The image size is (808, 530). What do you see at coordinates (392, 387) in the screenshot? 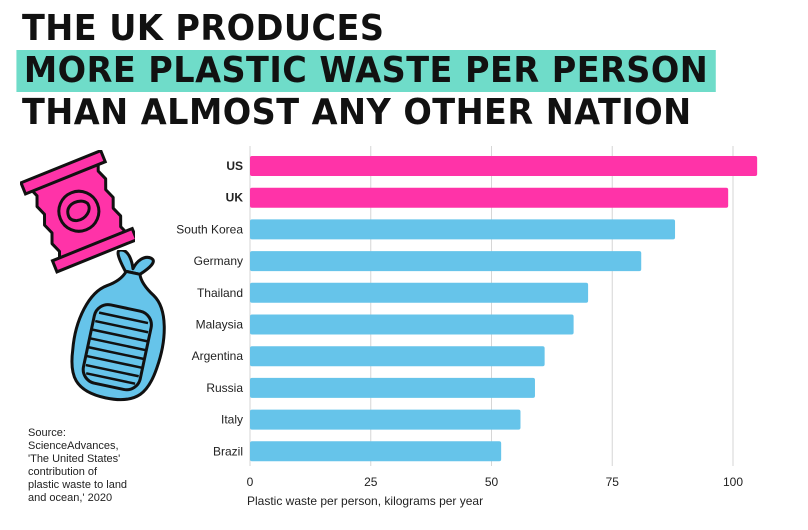
I see `bar-russia` at bounding box center [392, 387].